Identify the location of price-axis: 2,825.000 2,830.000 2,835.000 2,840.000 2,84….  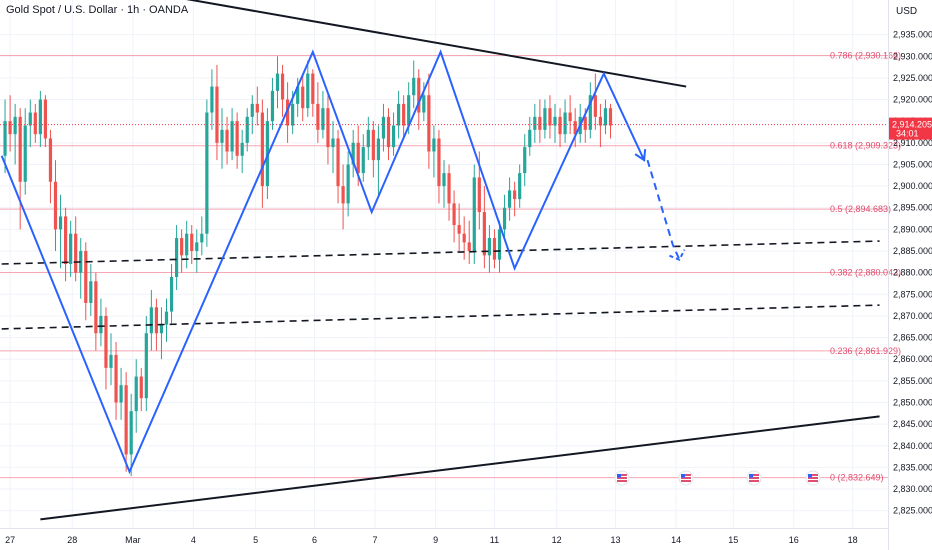
(912, 273).